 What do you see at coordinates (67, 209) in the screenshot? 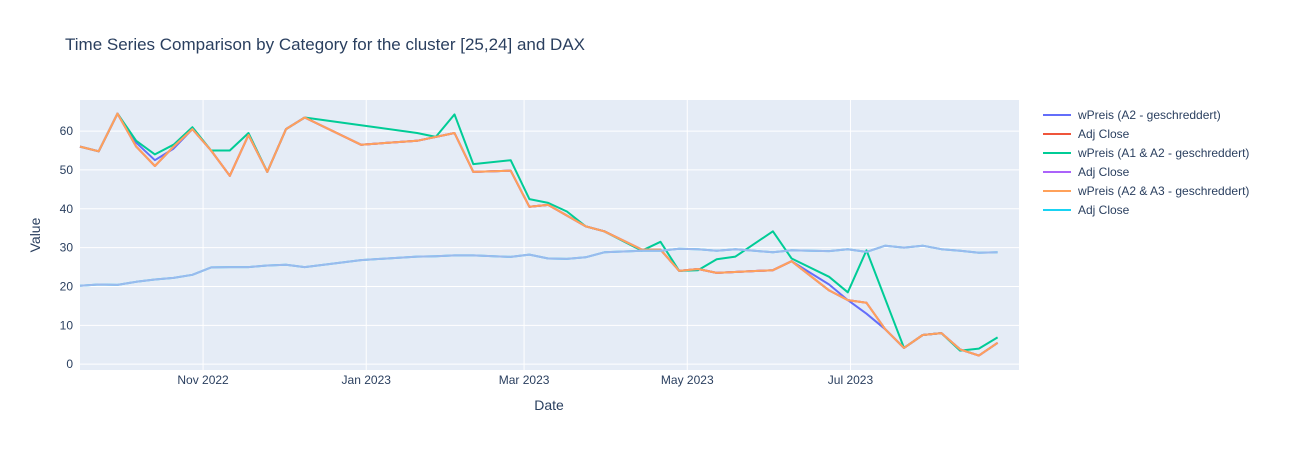
I see `y-tick-label: 40` at bounding box center [67, 209].